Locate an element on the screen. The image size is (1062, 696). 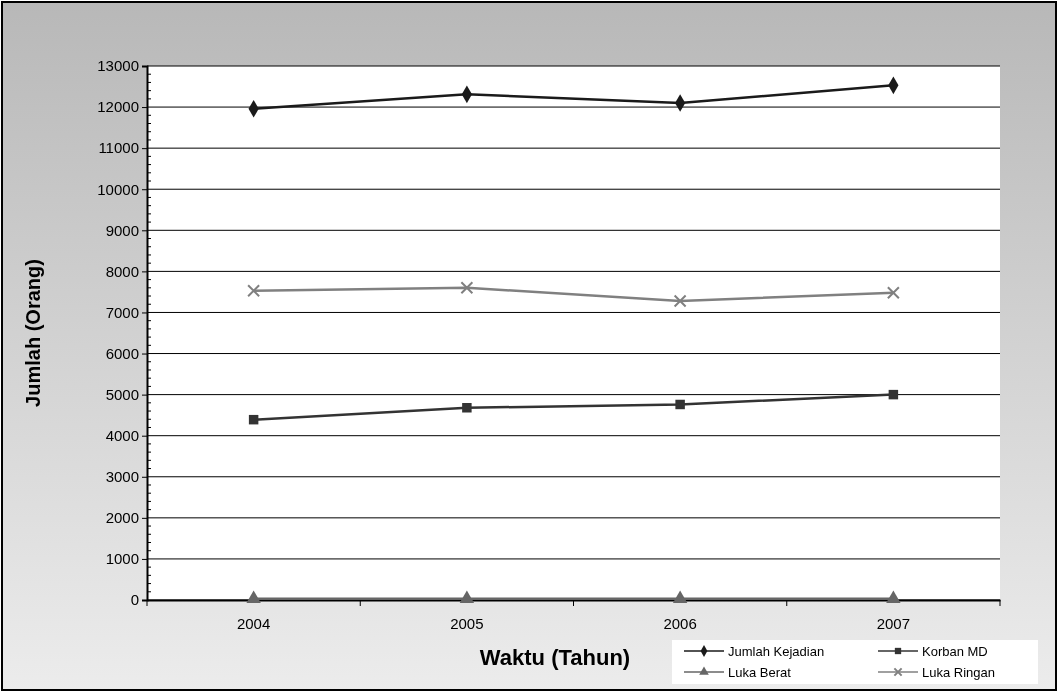
x-axis-title: Waktu (Tahun) is located at coordinates (555, 657).